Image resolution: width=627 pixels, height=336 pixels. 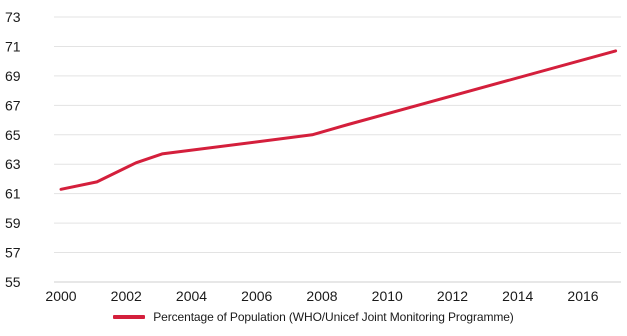 I want to click on x-tick-label: 2006, so click(x=256, y=296).